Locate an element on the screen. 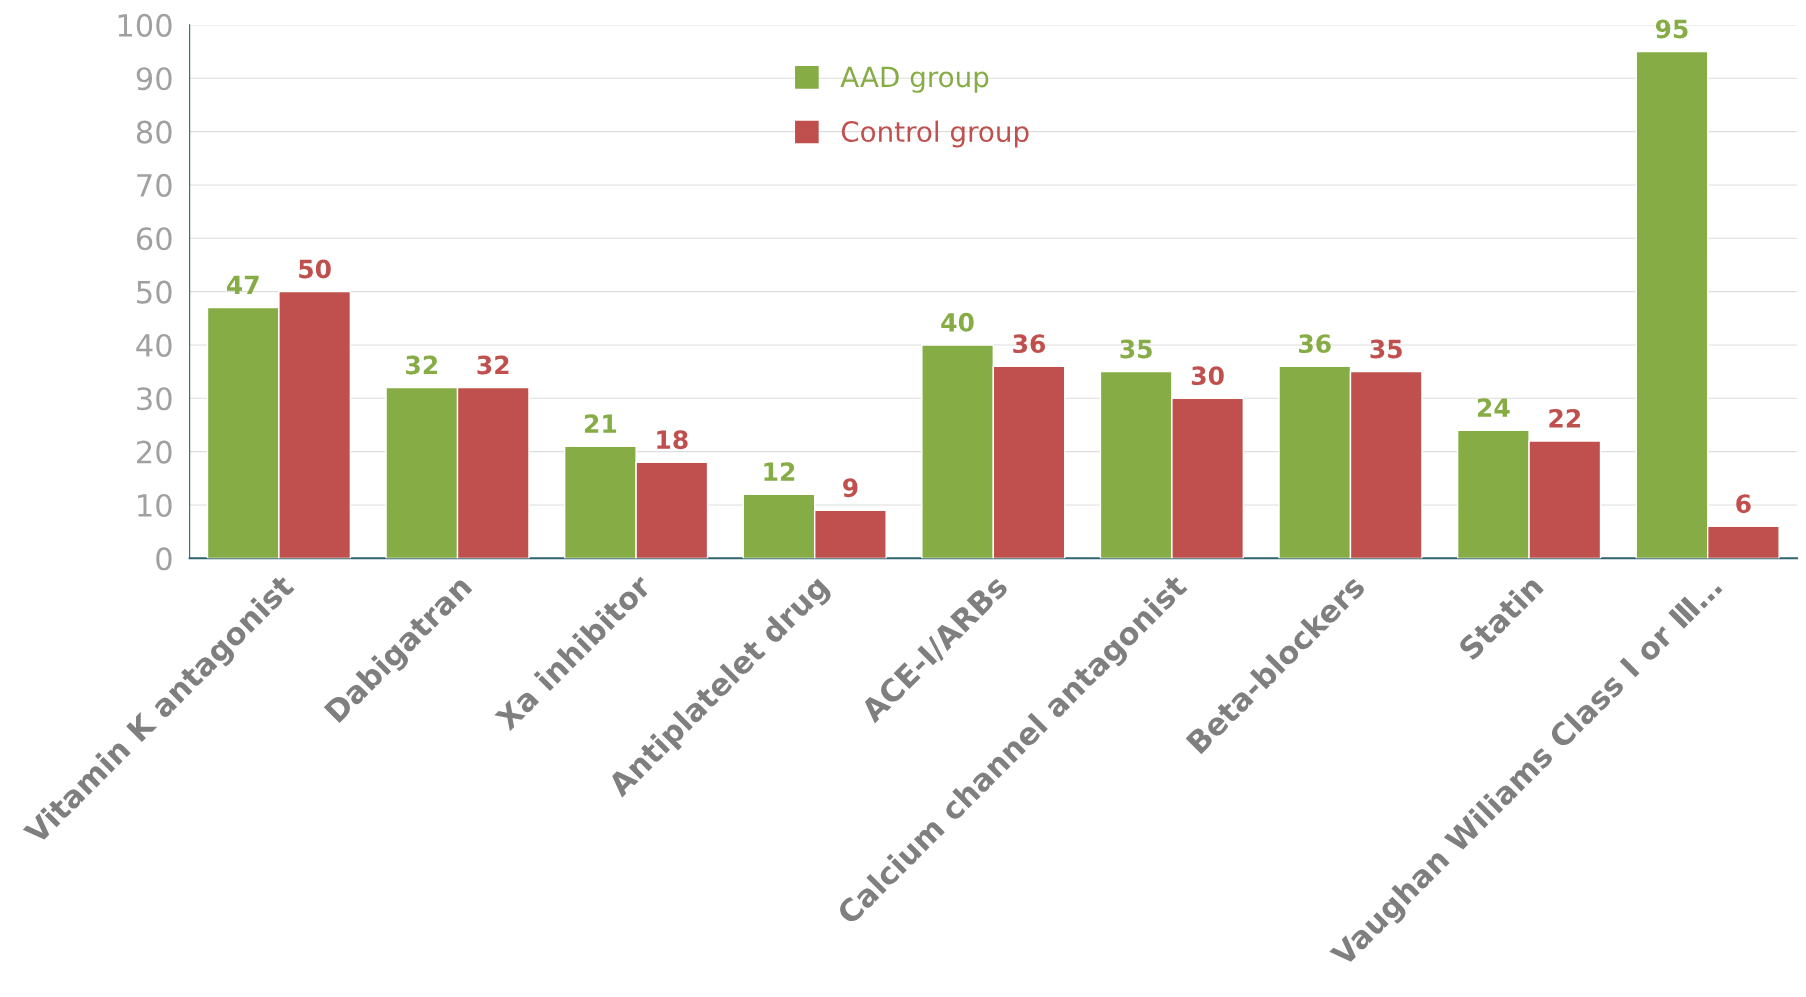 The image size is (1806, 997). y-tick-label: 60 is located at coordinates (154, 239).